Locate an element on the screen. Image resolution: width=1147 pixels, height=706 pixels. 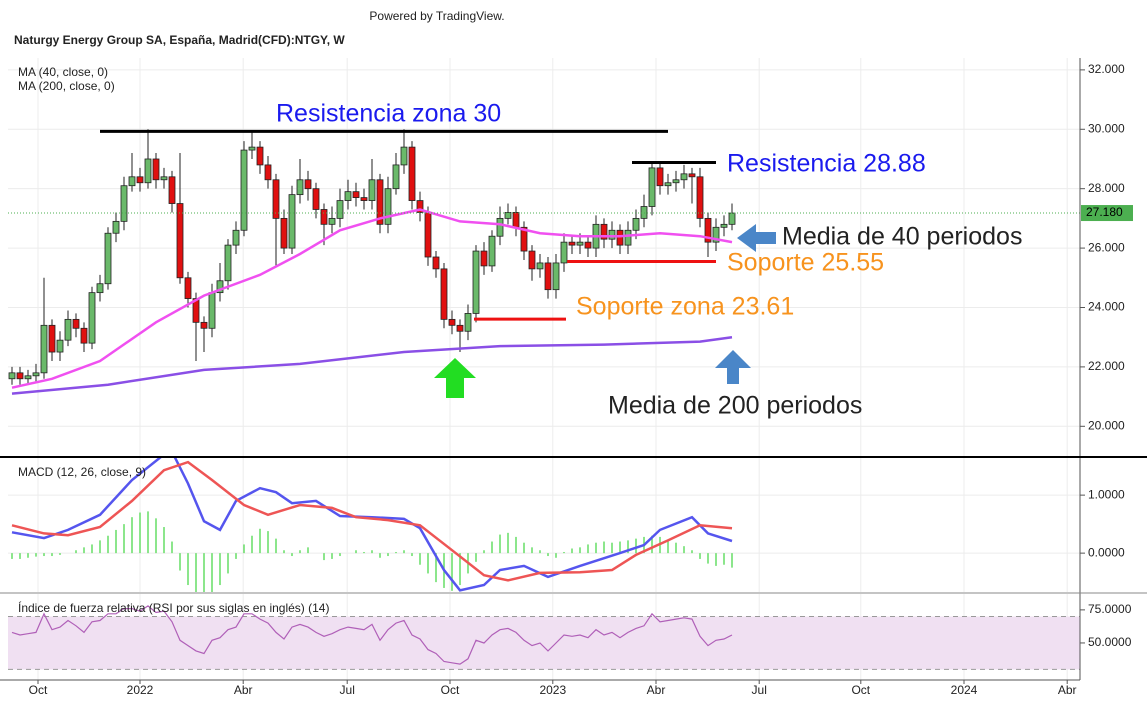
macd is located at coordinates (372, 525).